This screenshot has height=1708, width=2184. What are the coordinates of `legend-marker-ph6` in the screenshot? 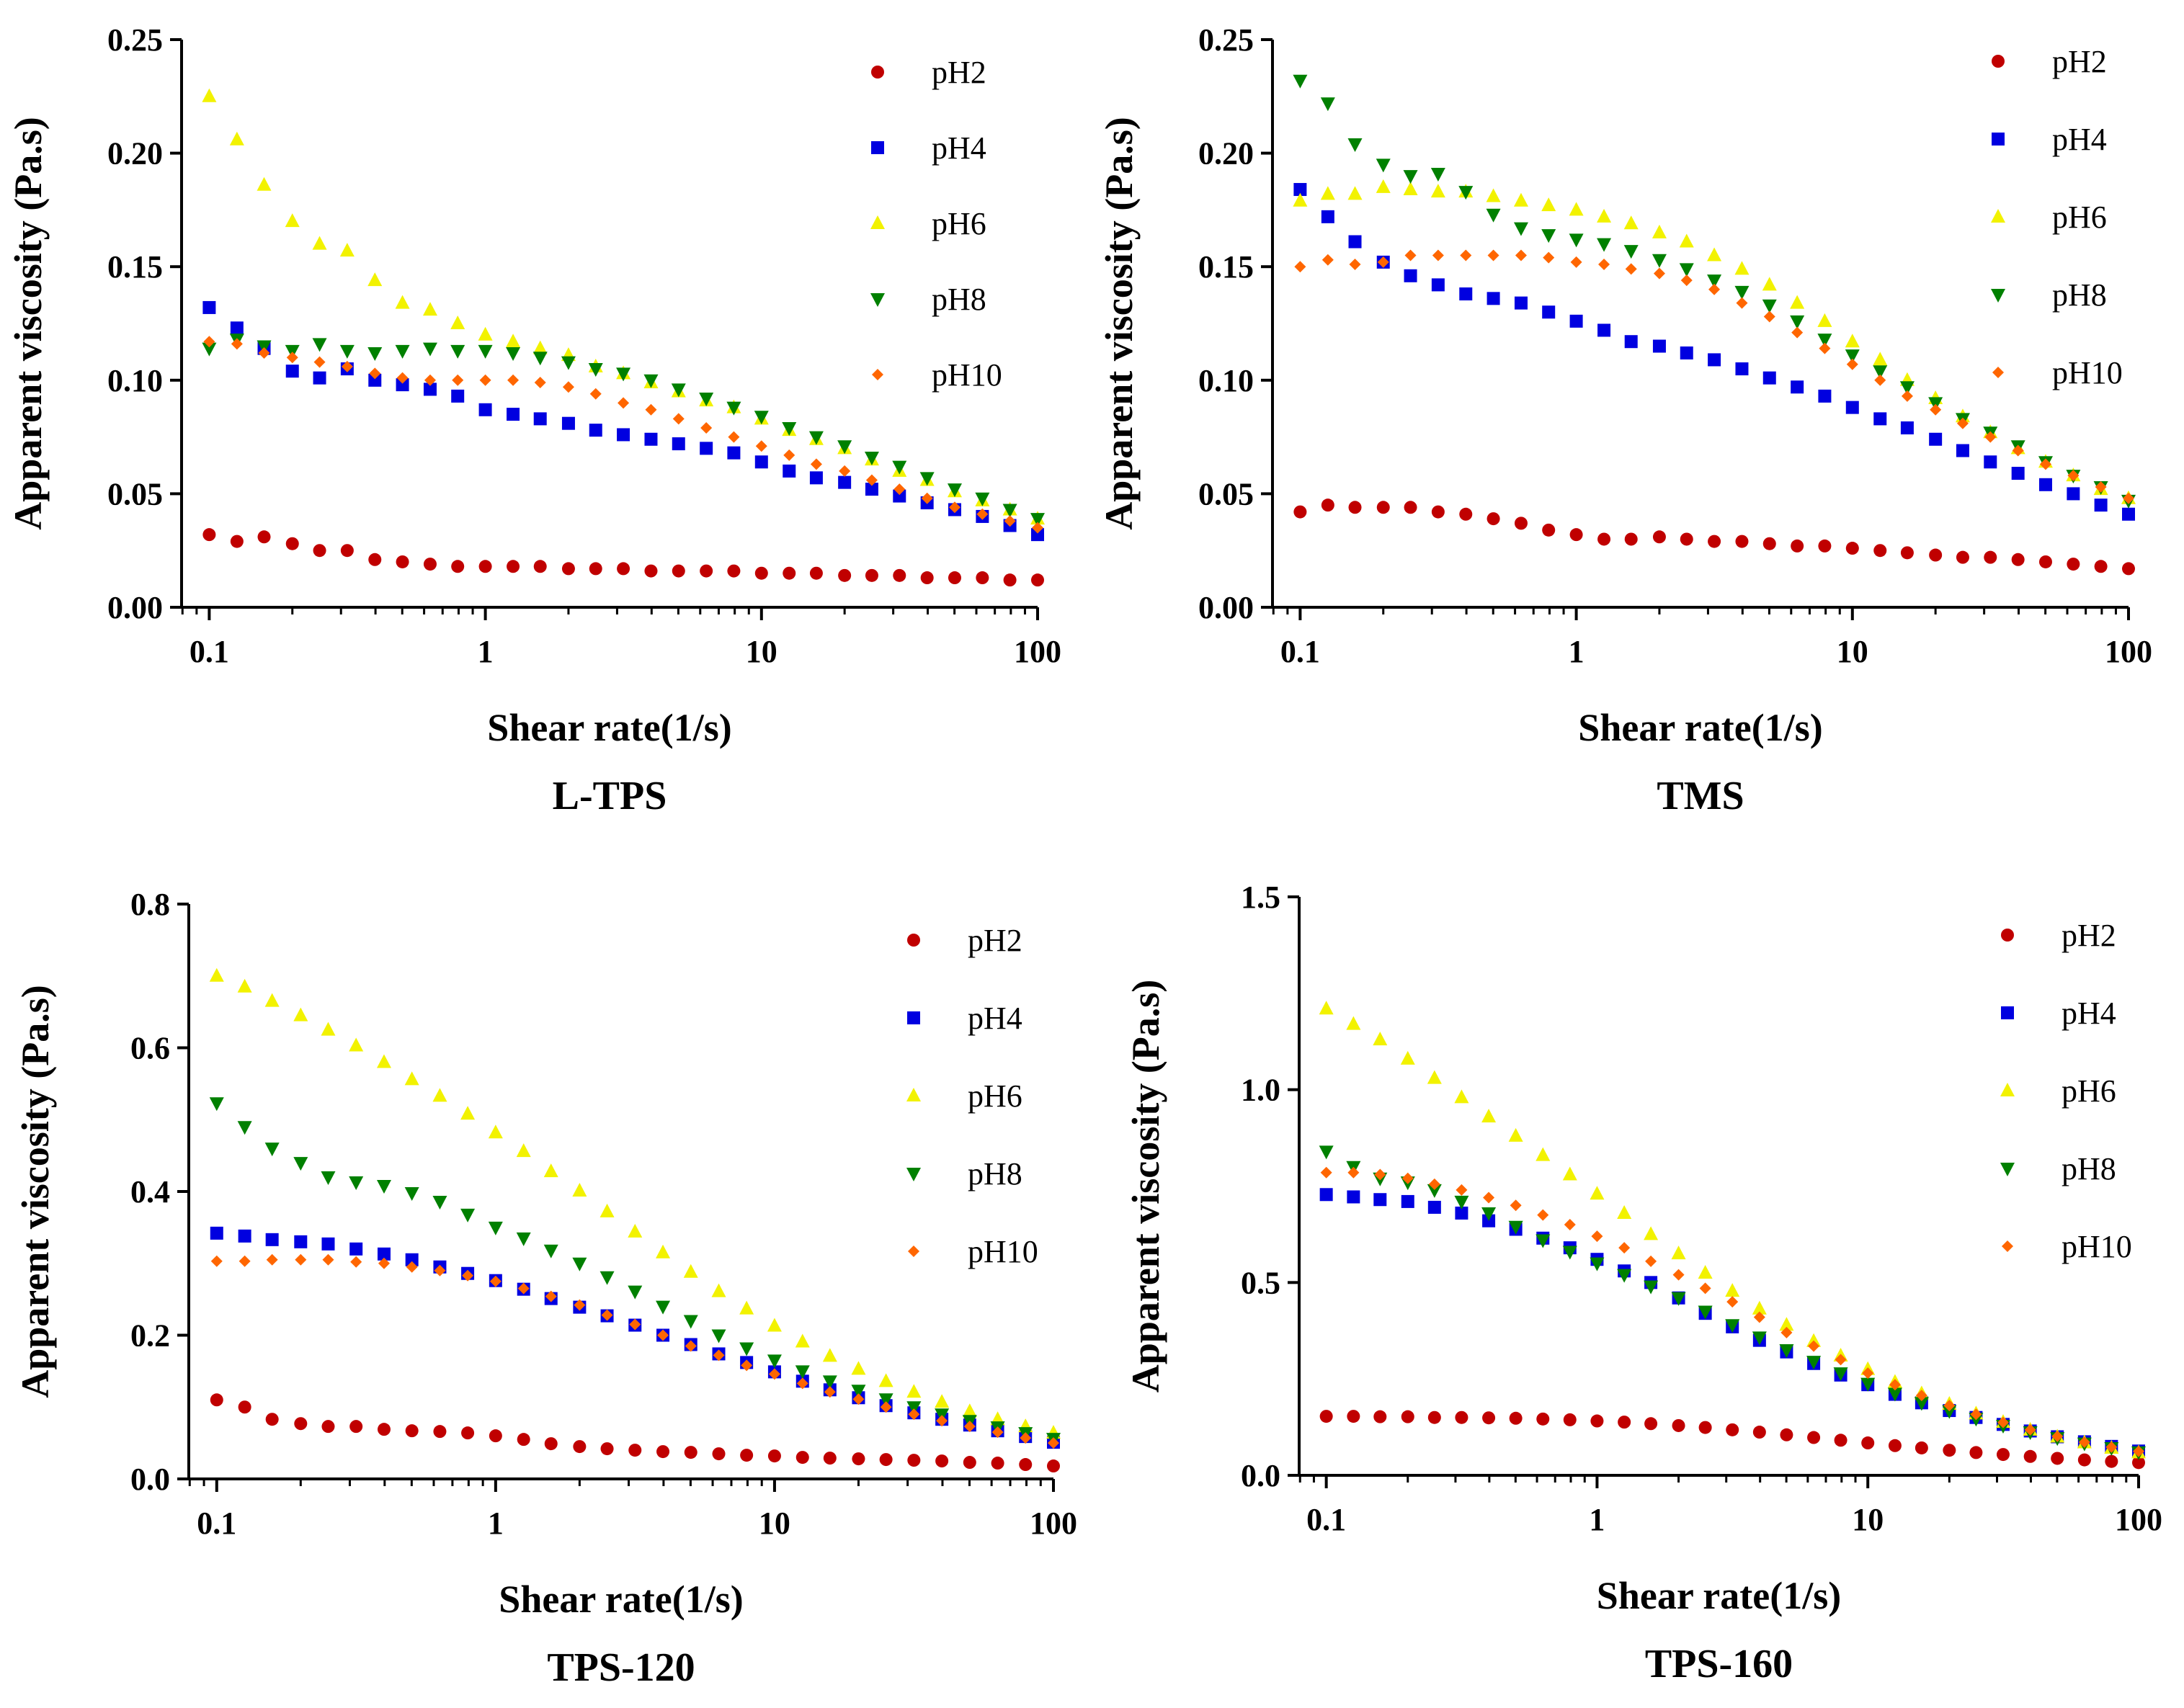 It's located at (2007, 1089).